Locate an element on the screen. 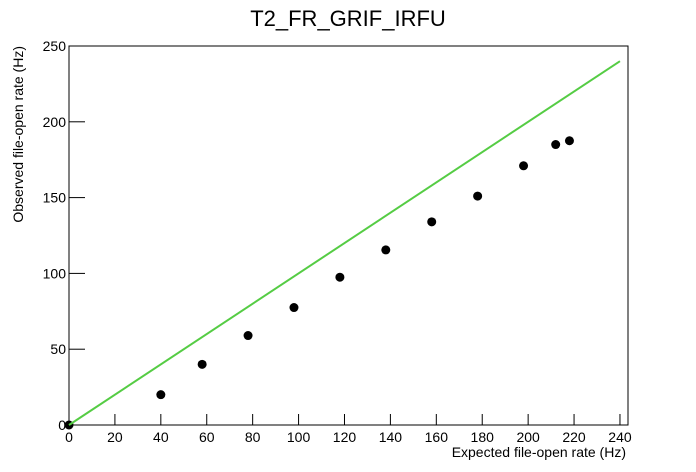  chart-title: T2_FR_GRIF_IRFU is located at coordinates (348, 18).